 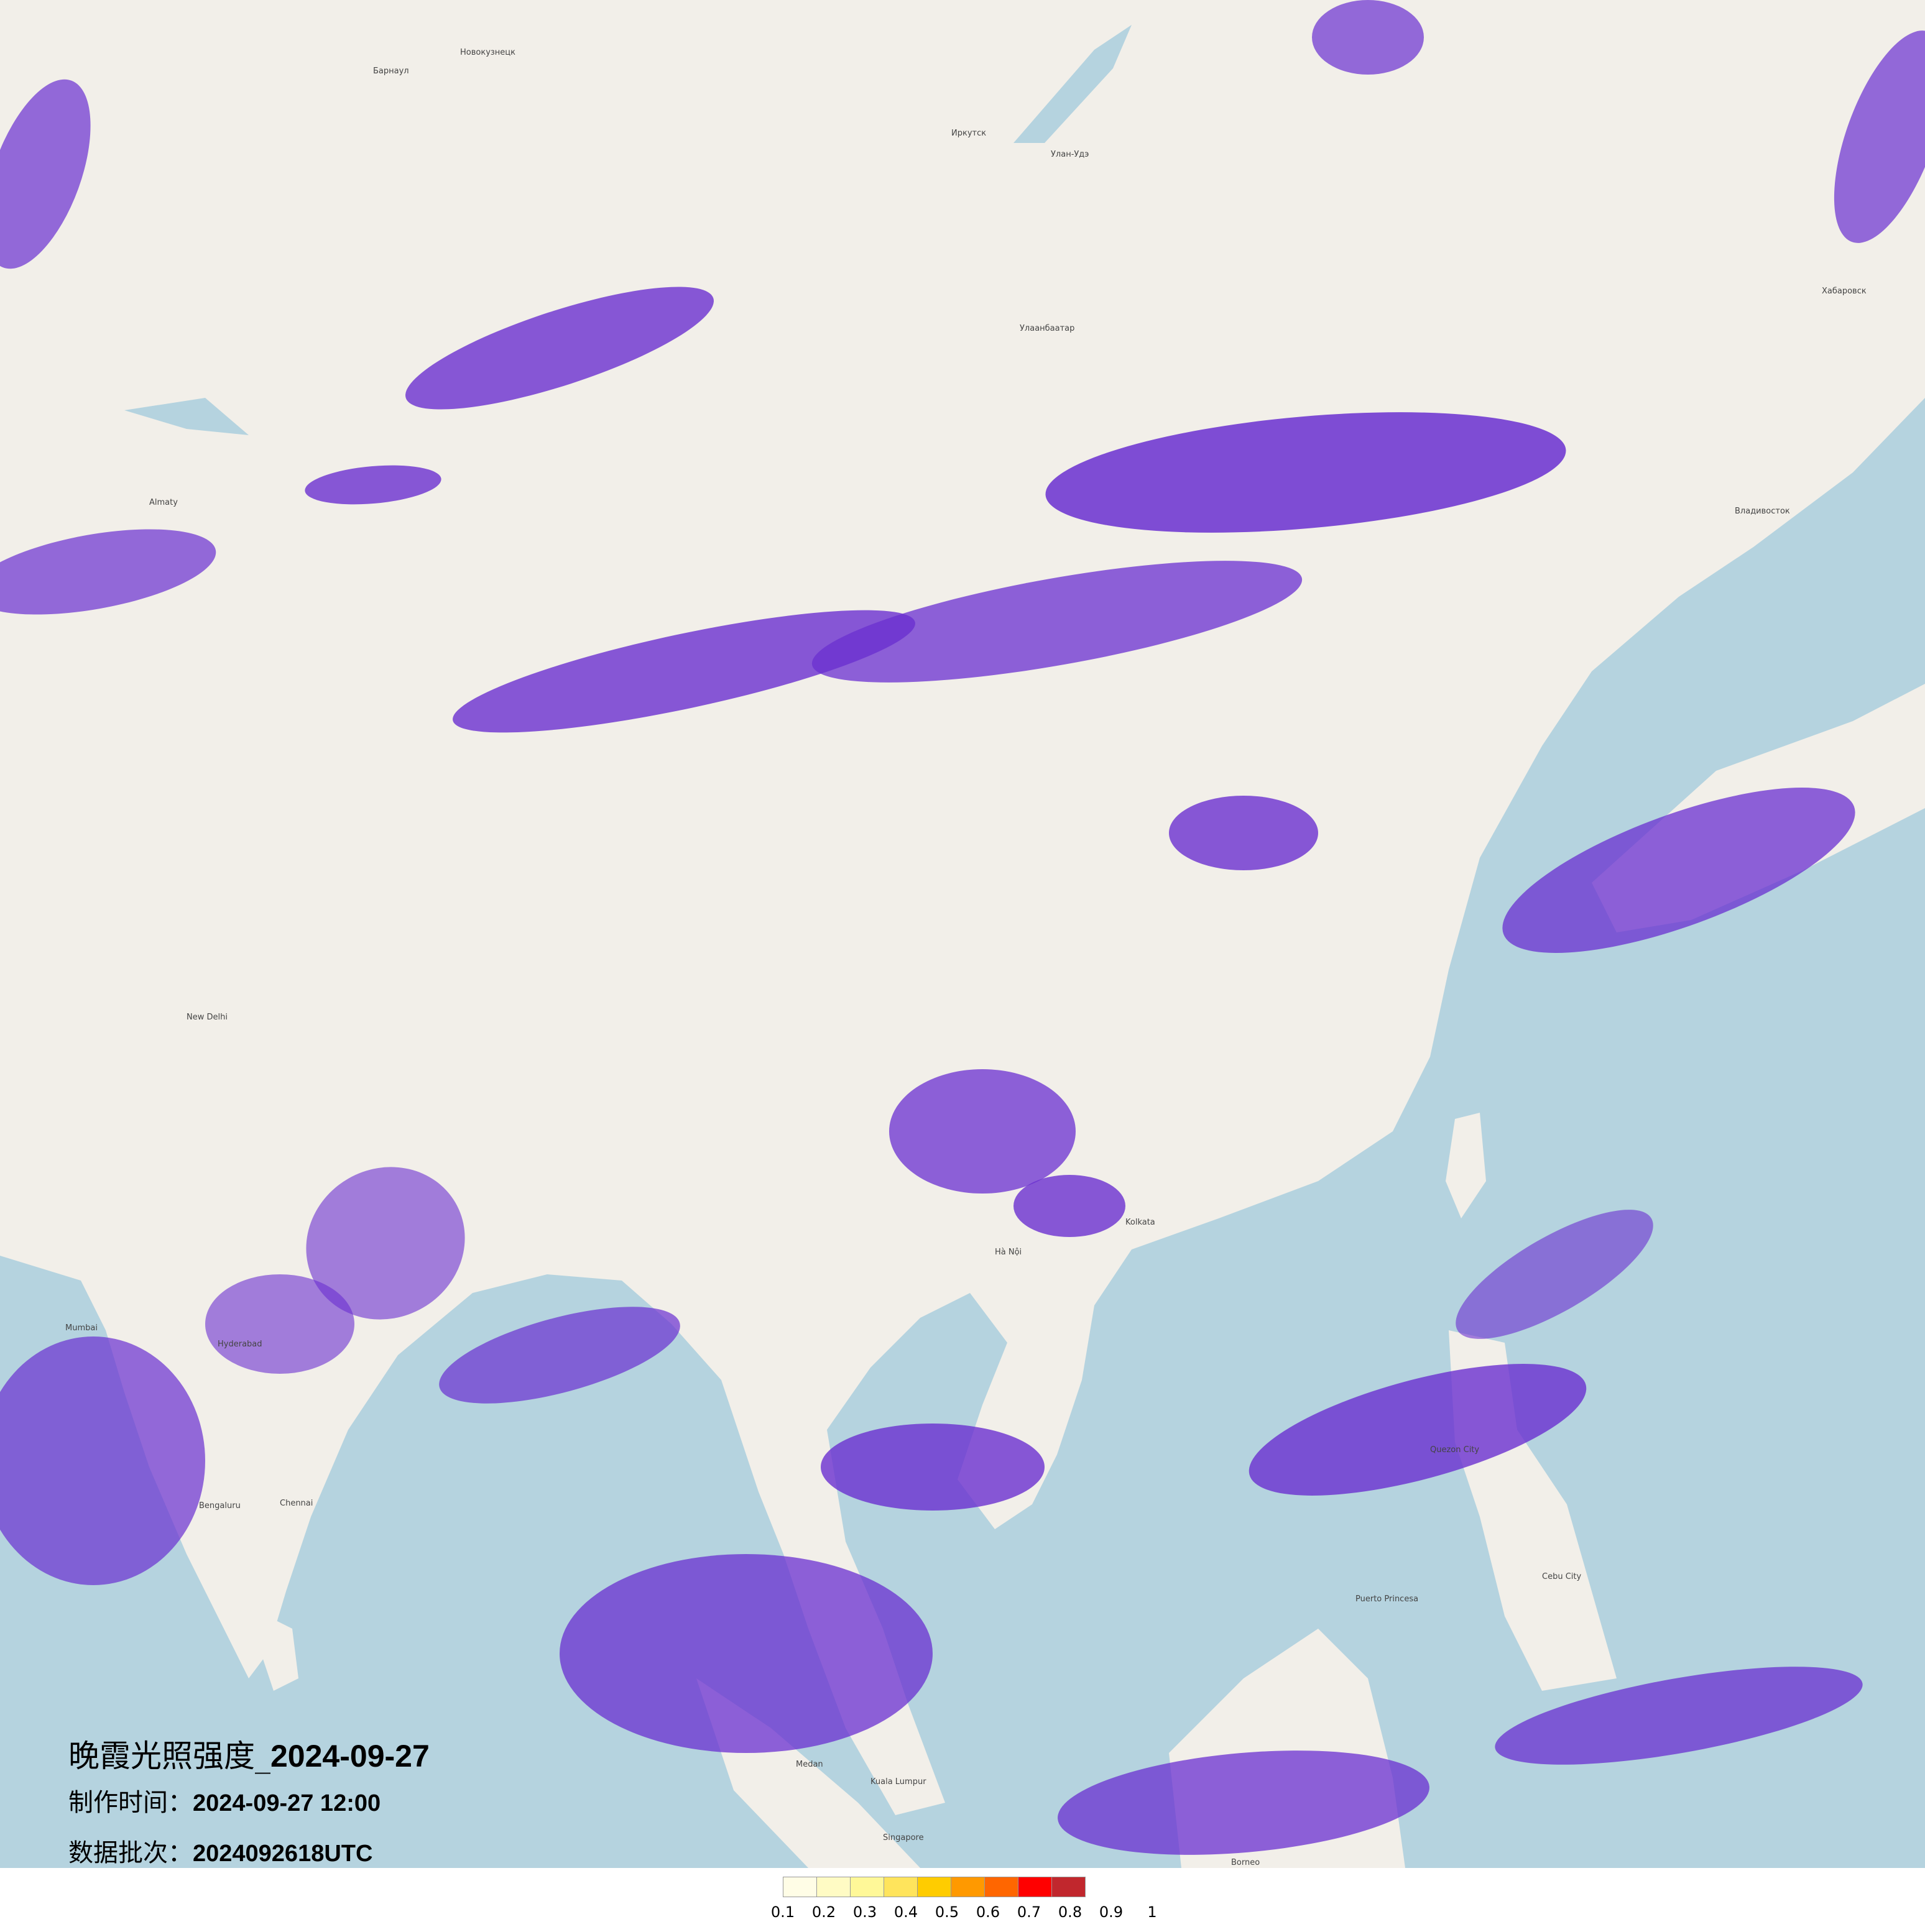 I want to click on city-label: Mumbai, so click(x=81, y=1328).